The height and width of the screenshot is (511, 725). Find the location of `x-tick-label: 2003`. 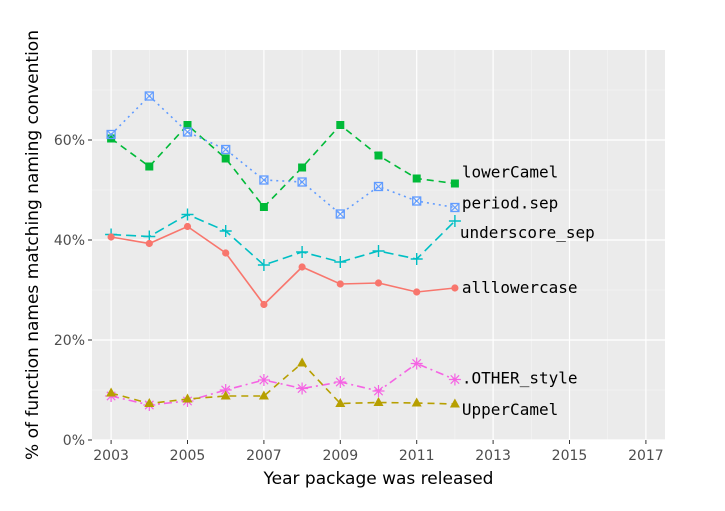

x-tick-label: 2003 is located at coordinates (111, 456).